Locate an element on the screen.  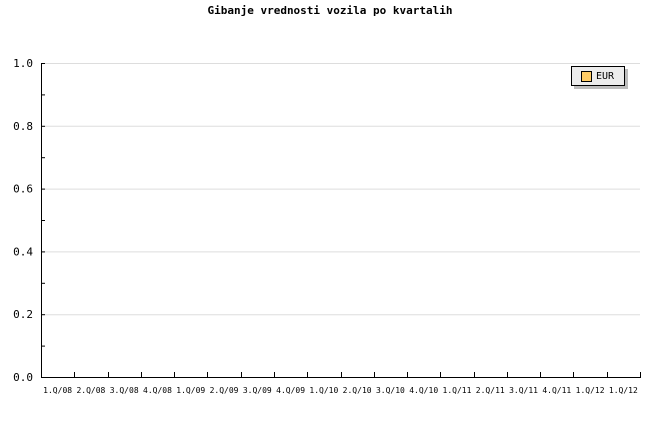
x-tick-label: 1.Q/11 is located at coordinates (457, 390).